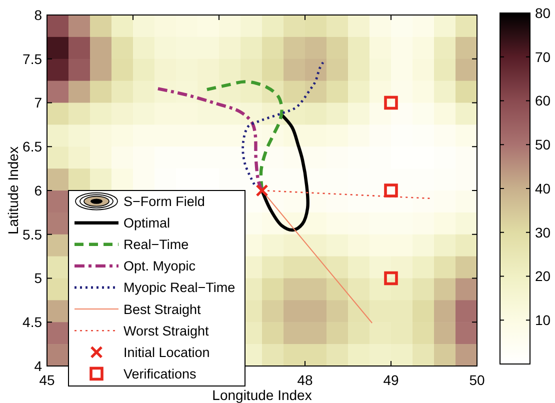 The width and height of the screenshot is (555, 403). Describe the element at coordinates (38, 278) in the screenshot. I see `y-tick-label: 5` at that location.